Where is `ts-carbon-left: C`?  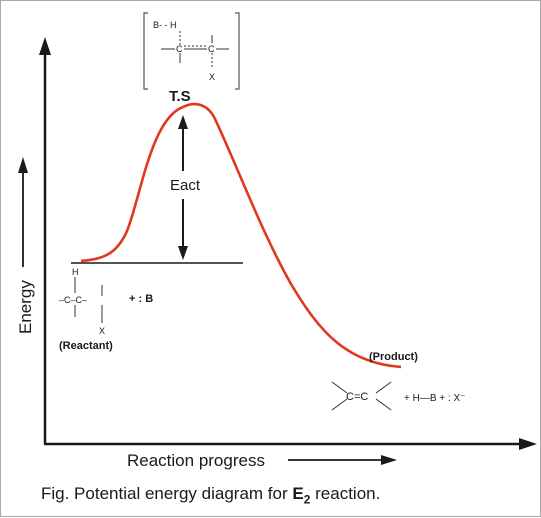
ts-carbon-left: C is located at coordinates (179, 49).